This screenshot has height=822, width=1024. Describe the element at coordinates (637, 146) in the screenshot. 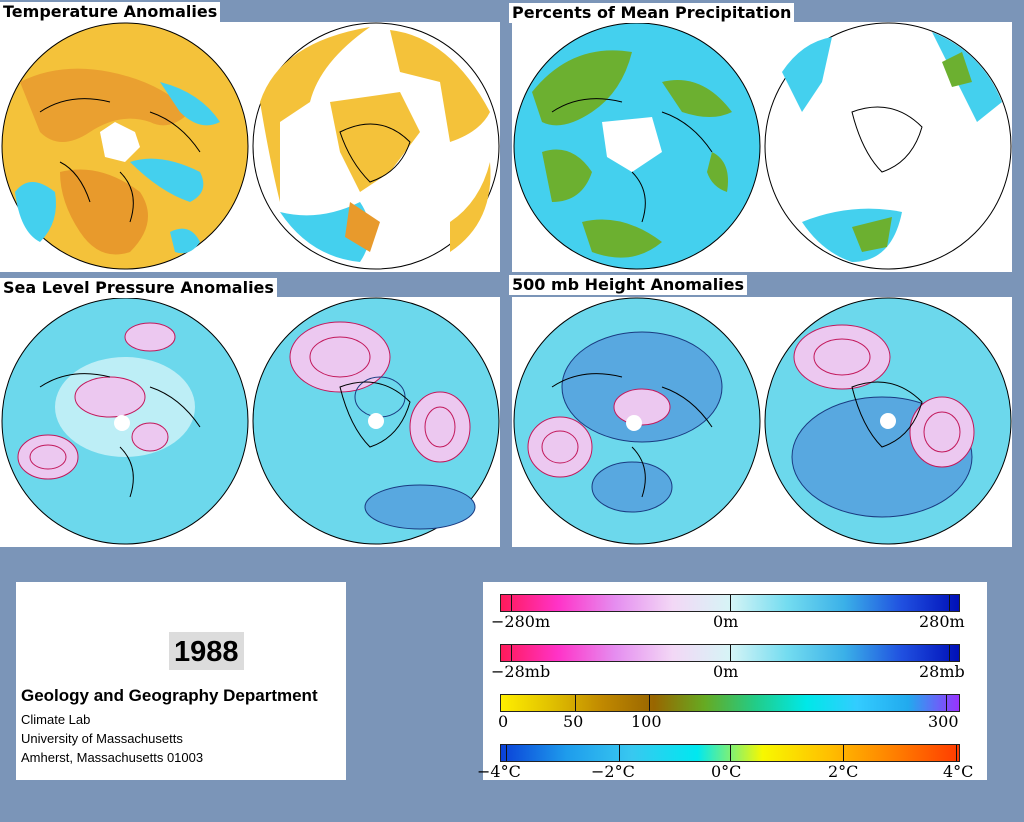

I see `precipitation-north-globe` at that location.